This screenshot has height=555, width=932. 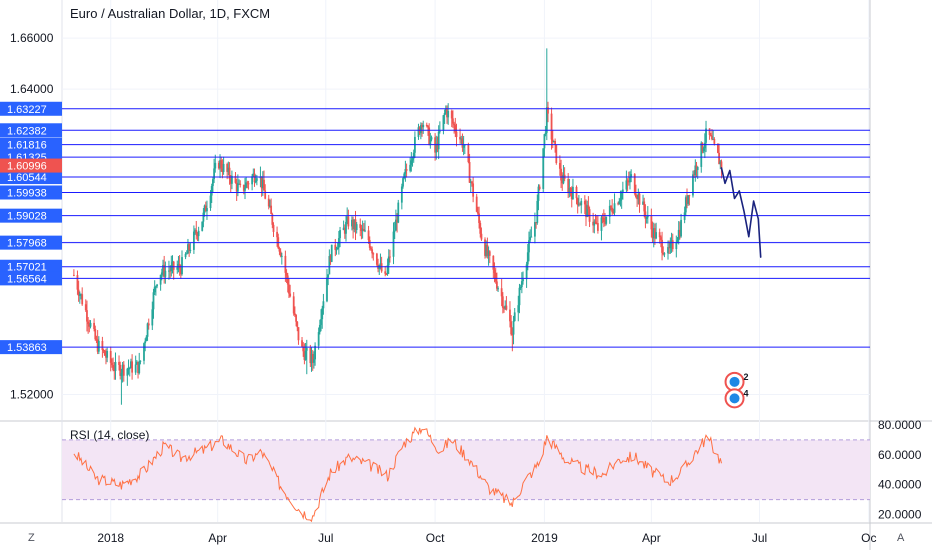 I want to click on y-tick-label: 1.66000, so click(x=32, y=38).